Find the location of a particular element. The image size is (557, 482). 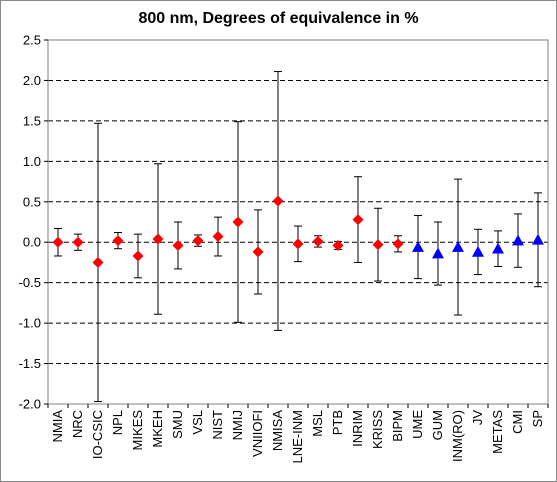

marker-layer is located at coordinates (298, 231).